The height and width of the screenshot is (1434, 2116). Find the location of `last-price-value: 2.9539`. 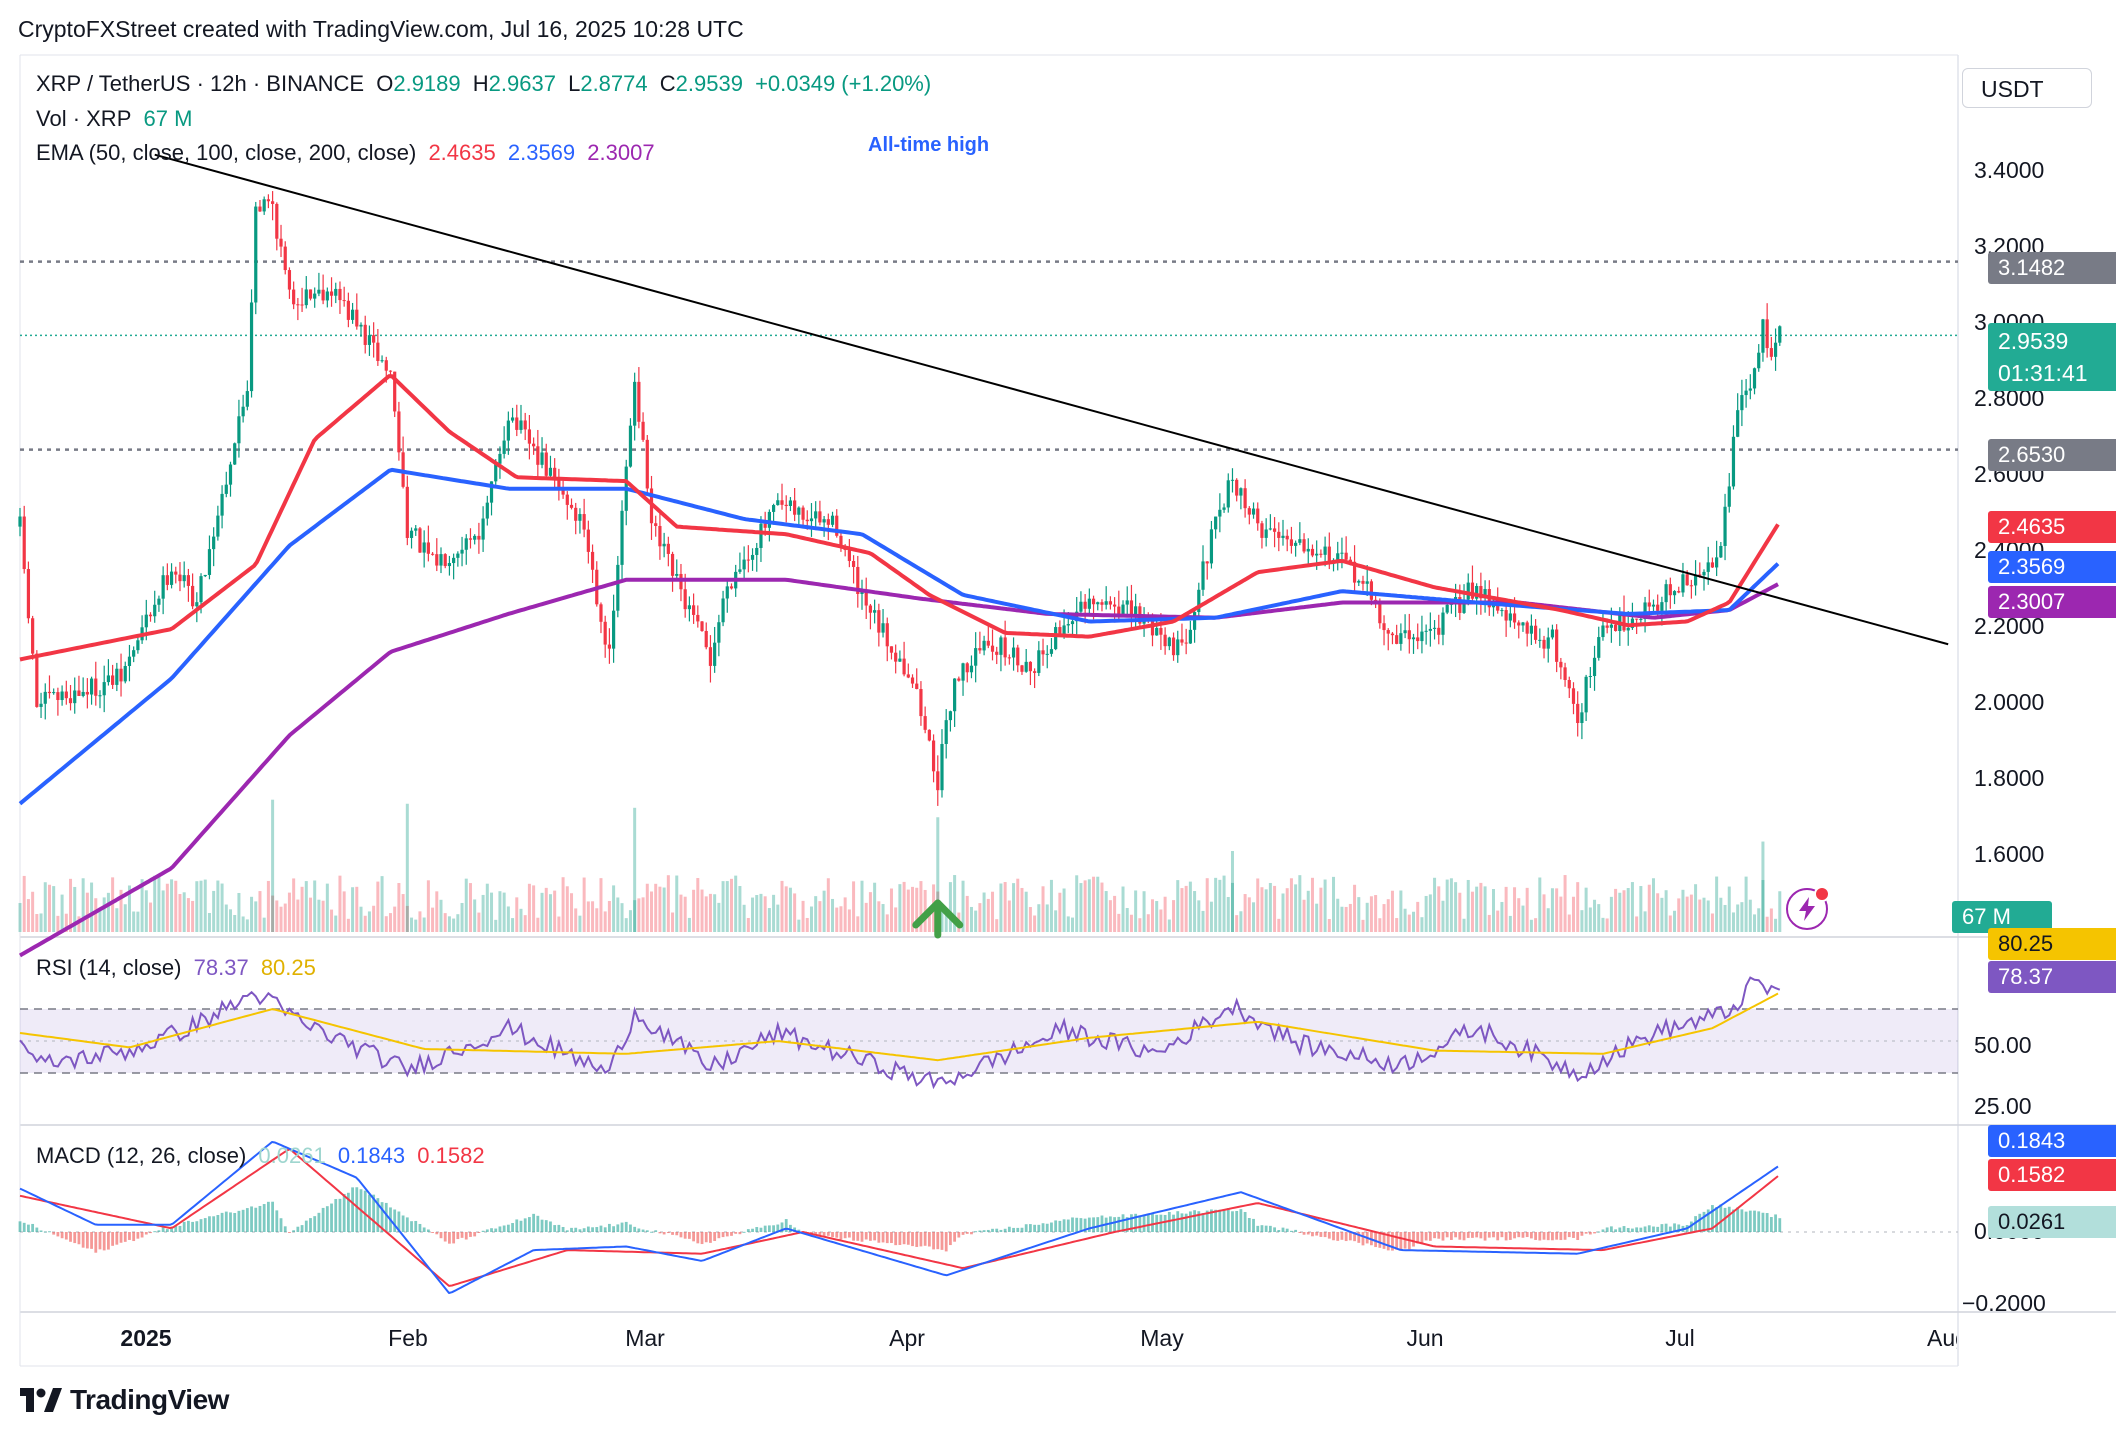

last-price-value: 2.9539 is located at coordinates (2033, 341).